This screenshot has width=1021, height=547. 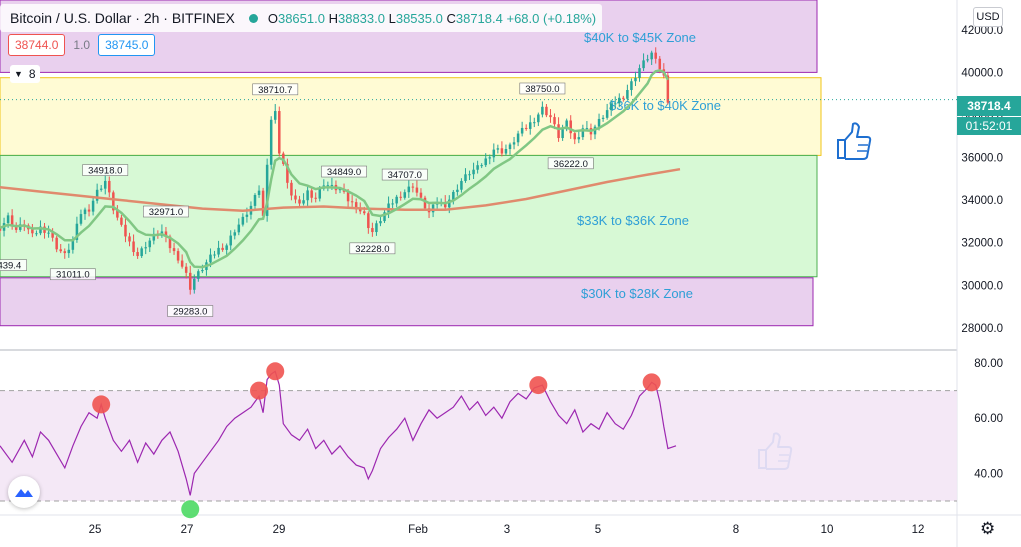 I want to click on buy-price-button: 38745.0, so click(x=127, y=45).